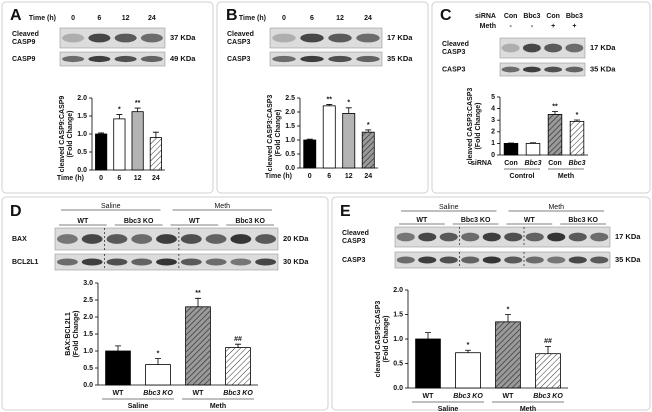 This screenshot has width=652, height=412. I want to click on blot-lane-label: Bbc3, so click(574, 16).